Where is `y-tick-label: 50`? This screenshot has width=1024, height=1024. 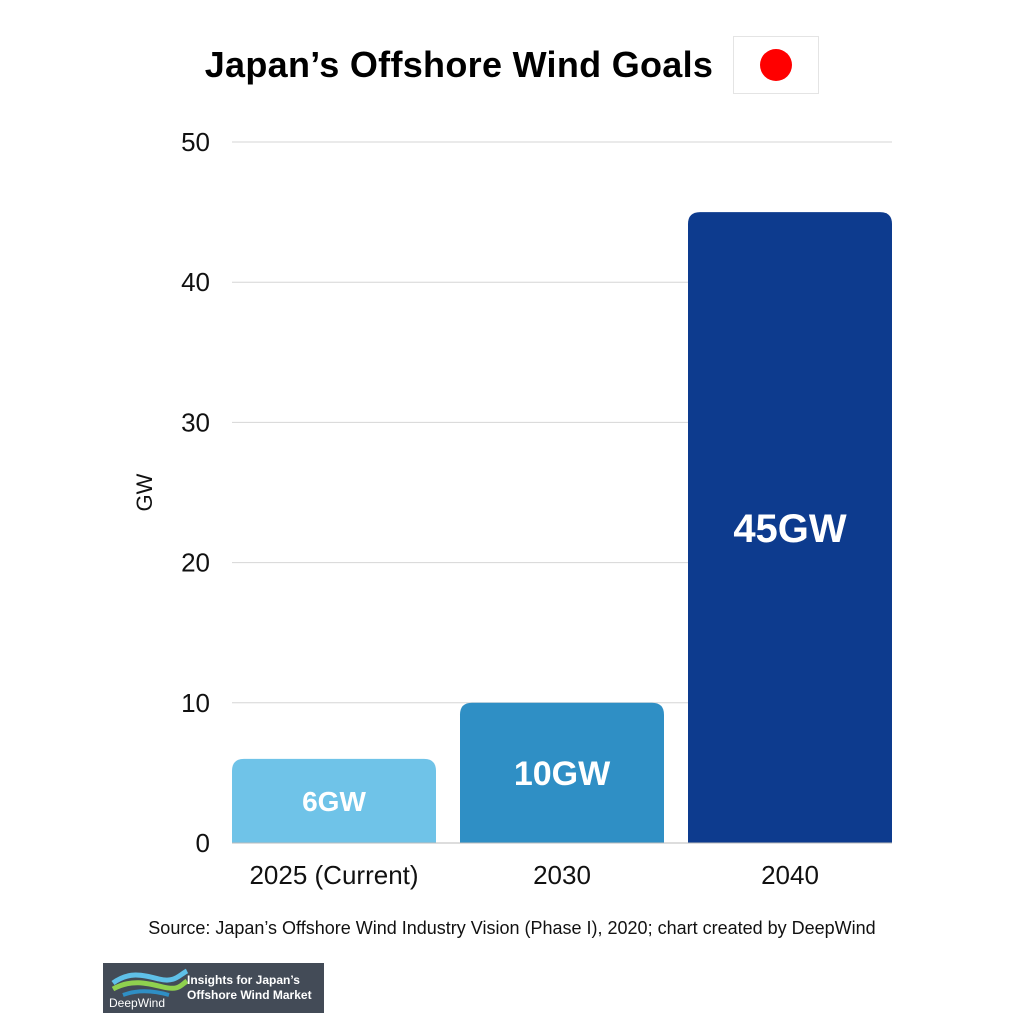
y-tick-label: 50 is located at coordinates (195, 142).